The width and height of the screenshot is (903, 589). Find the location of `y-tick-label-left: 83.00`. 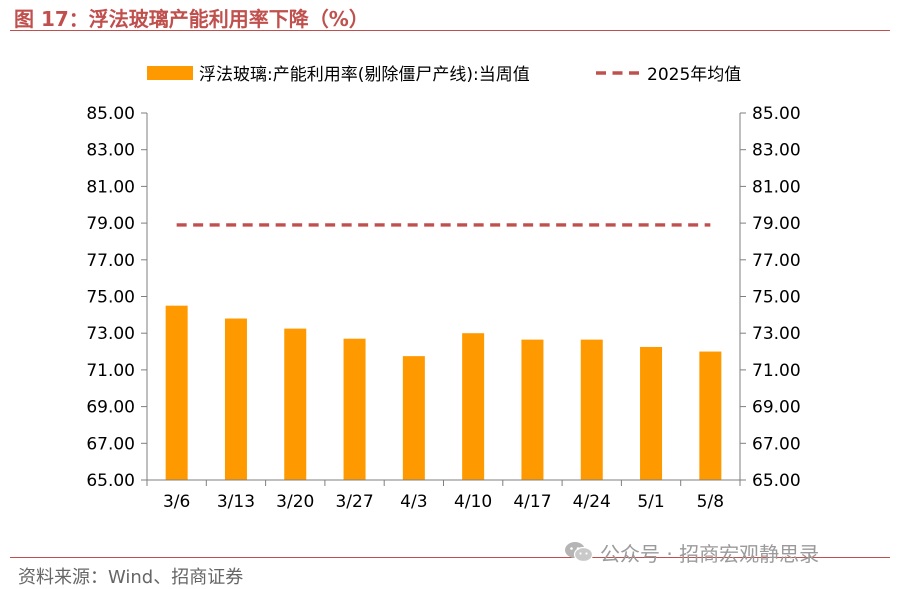

y-tick-label-left: 83.00 is located at coordinates (110, 151).